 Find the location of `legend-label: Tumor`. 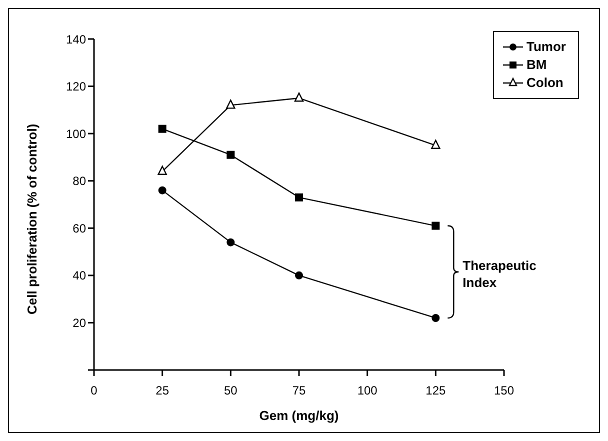

legend-label: Tumor is located at coordinates (546, 47).